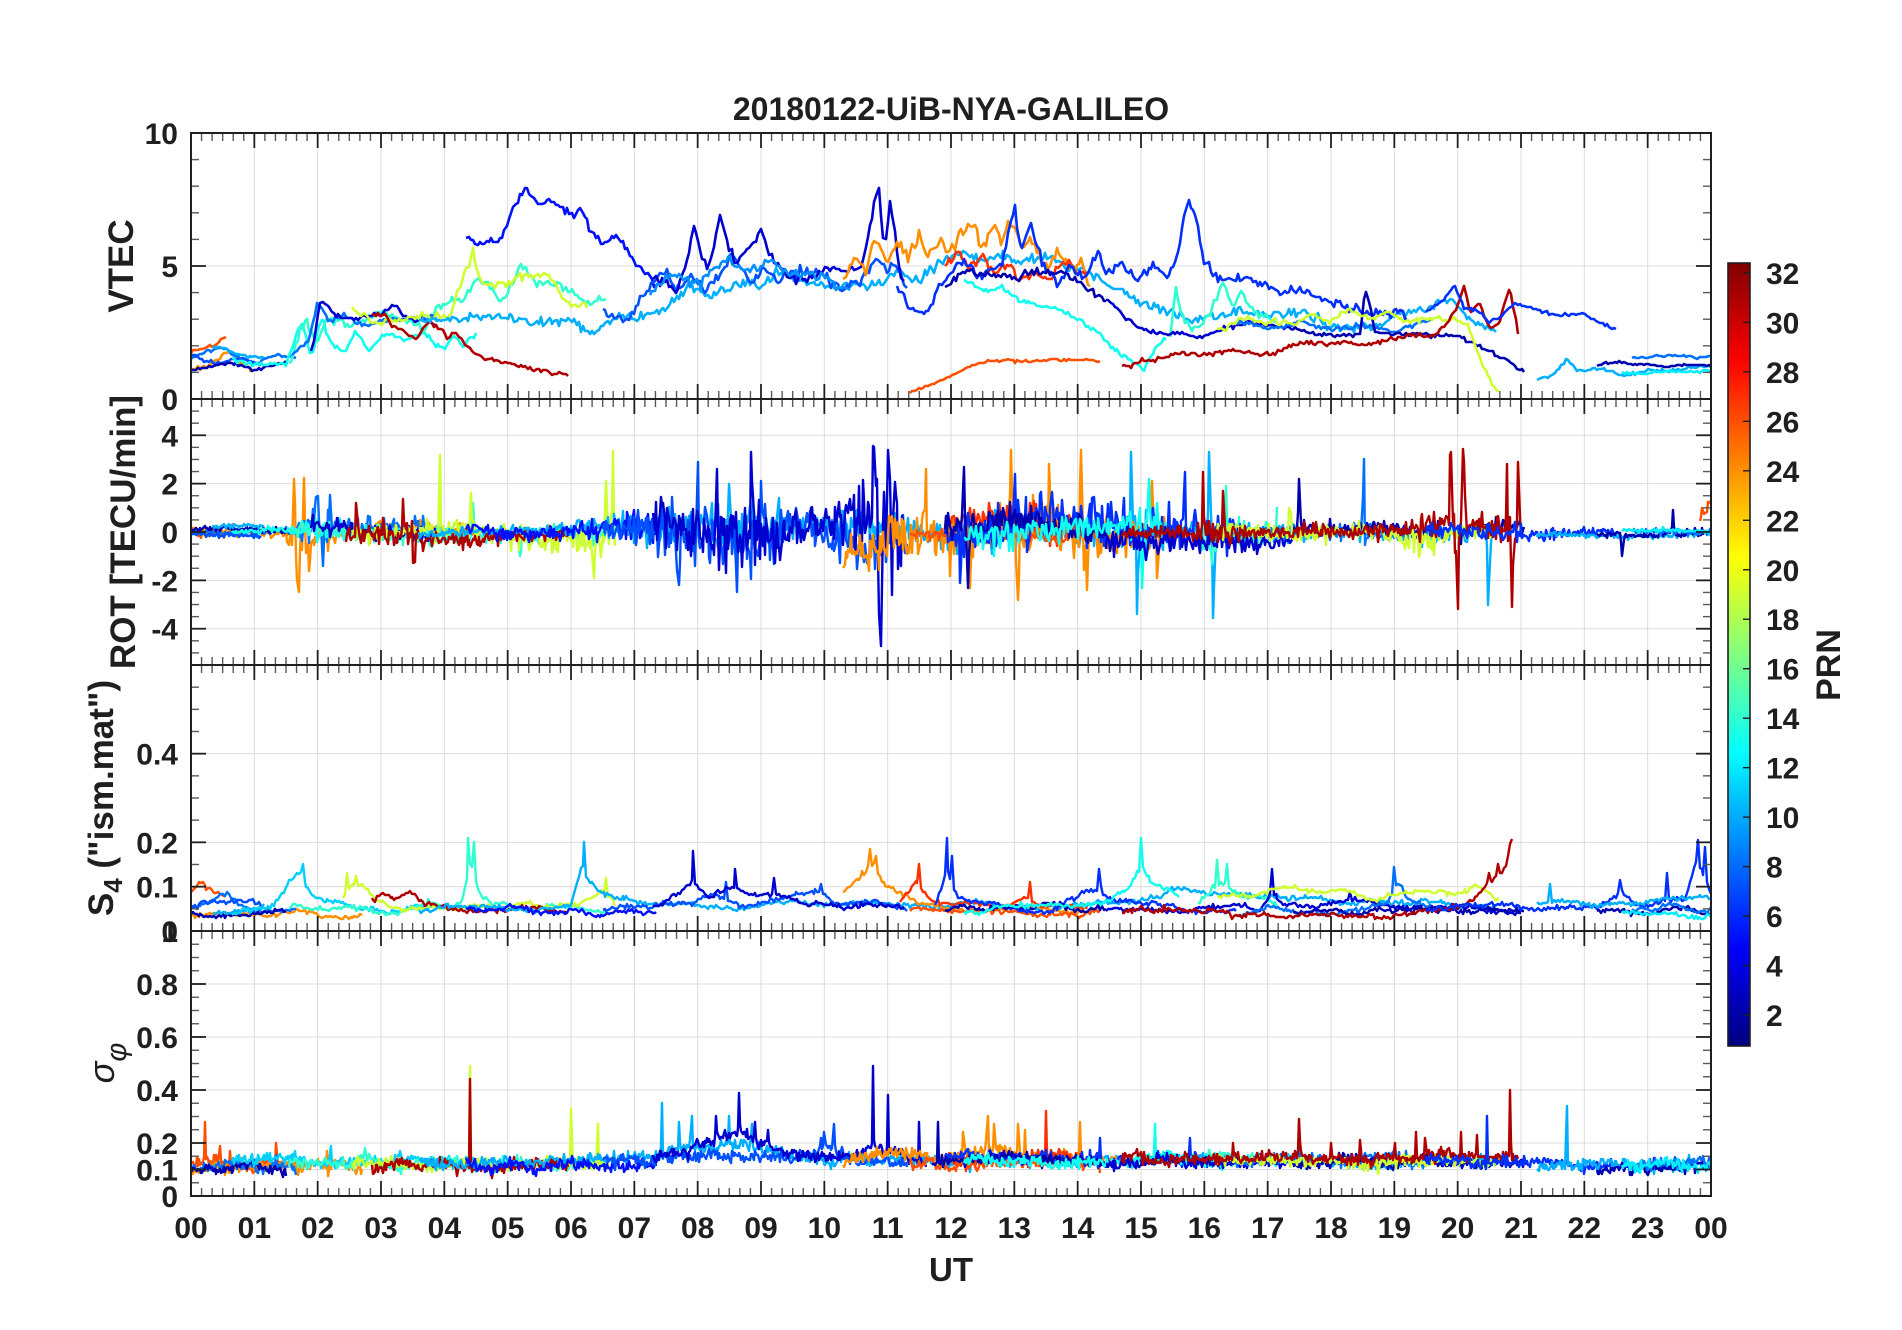 This screenshot has width=1902, height=1330. What do you see at coordinates (1774, 917) in the screenshot?
I see `svg-text: 6` at bounding box center [1774, 917].